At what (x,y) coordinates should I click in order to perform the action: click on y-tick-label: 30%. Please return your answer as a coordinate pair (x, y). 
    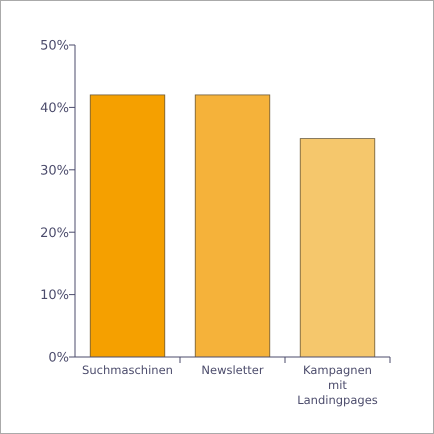
    Looking at the image, I should click on (54, 170).